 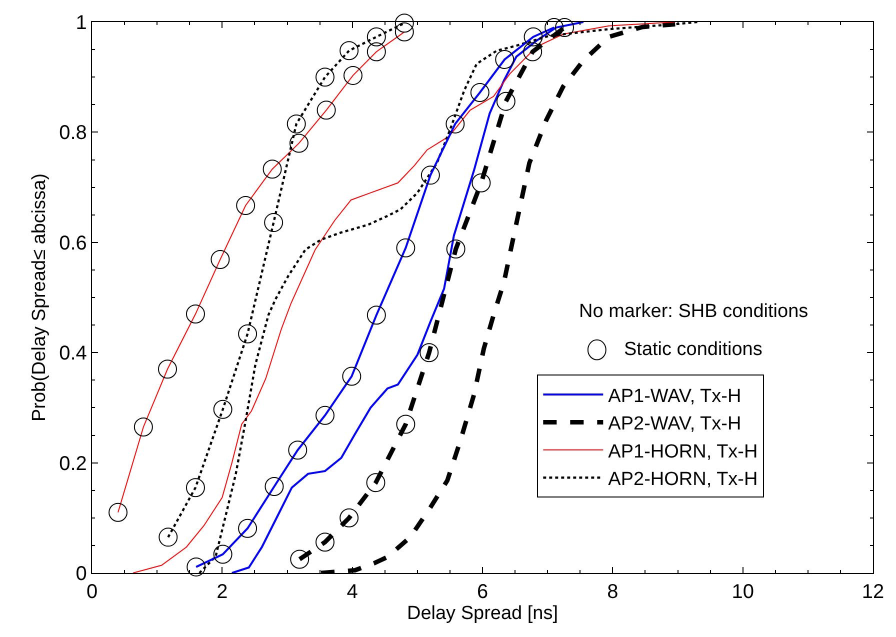 I want to click on y-tick-label: 0.8, so click(x=73, y=133).